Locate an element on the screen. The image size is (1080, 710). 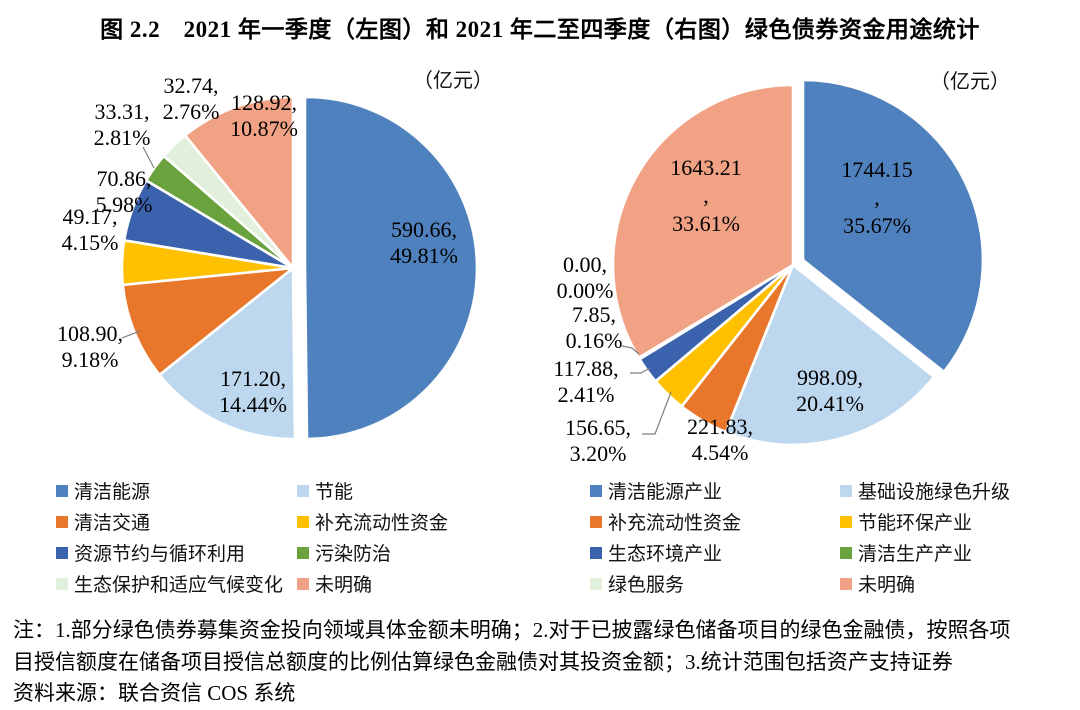
data-label-left-4: 70.86, is located at coordinates (124, 178).